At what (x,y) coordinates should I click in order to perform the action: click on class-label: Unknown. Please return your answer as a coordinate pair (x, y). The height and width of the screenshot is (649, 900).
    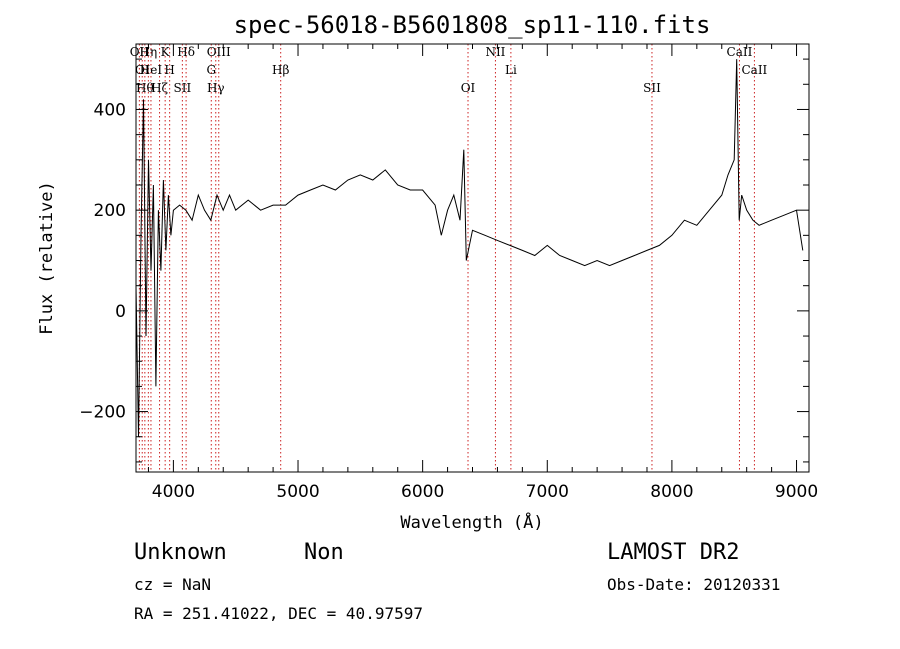
    Looking at the image, I should click on (180, 552).